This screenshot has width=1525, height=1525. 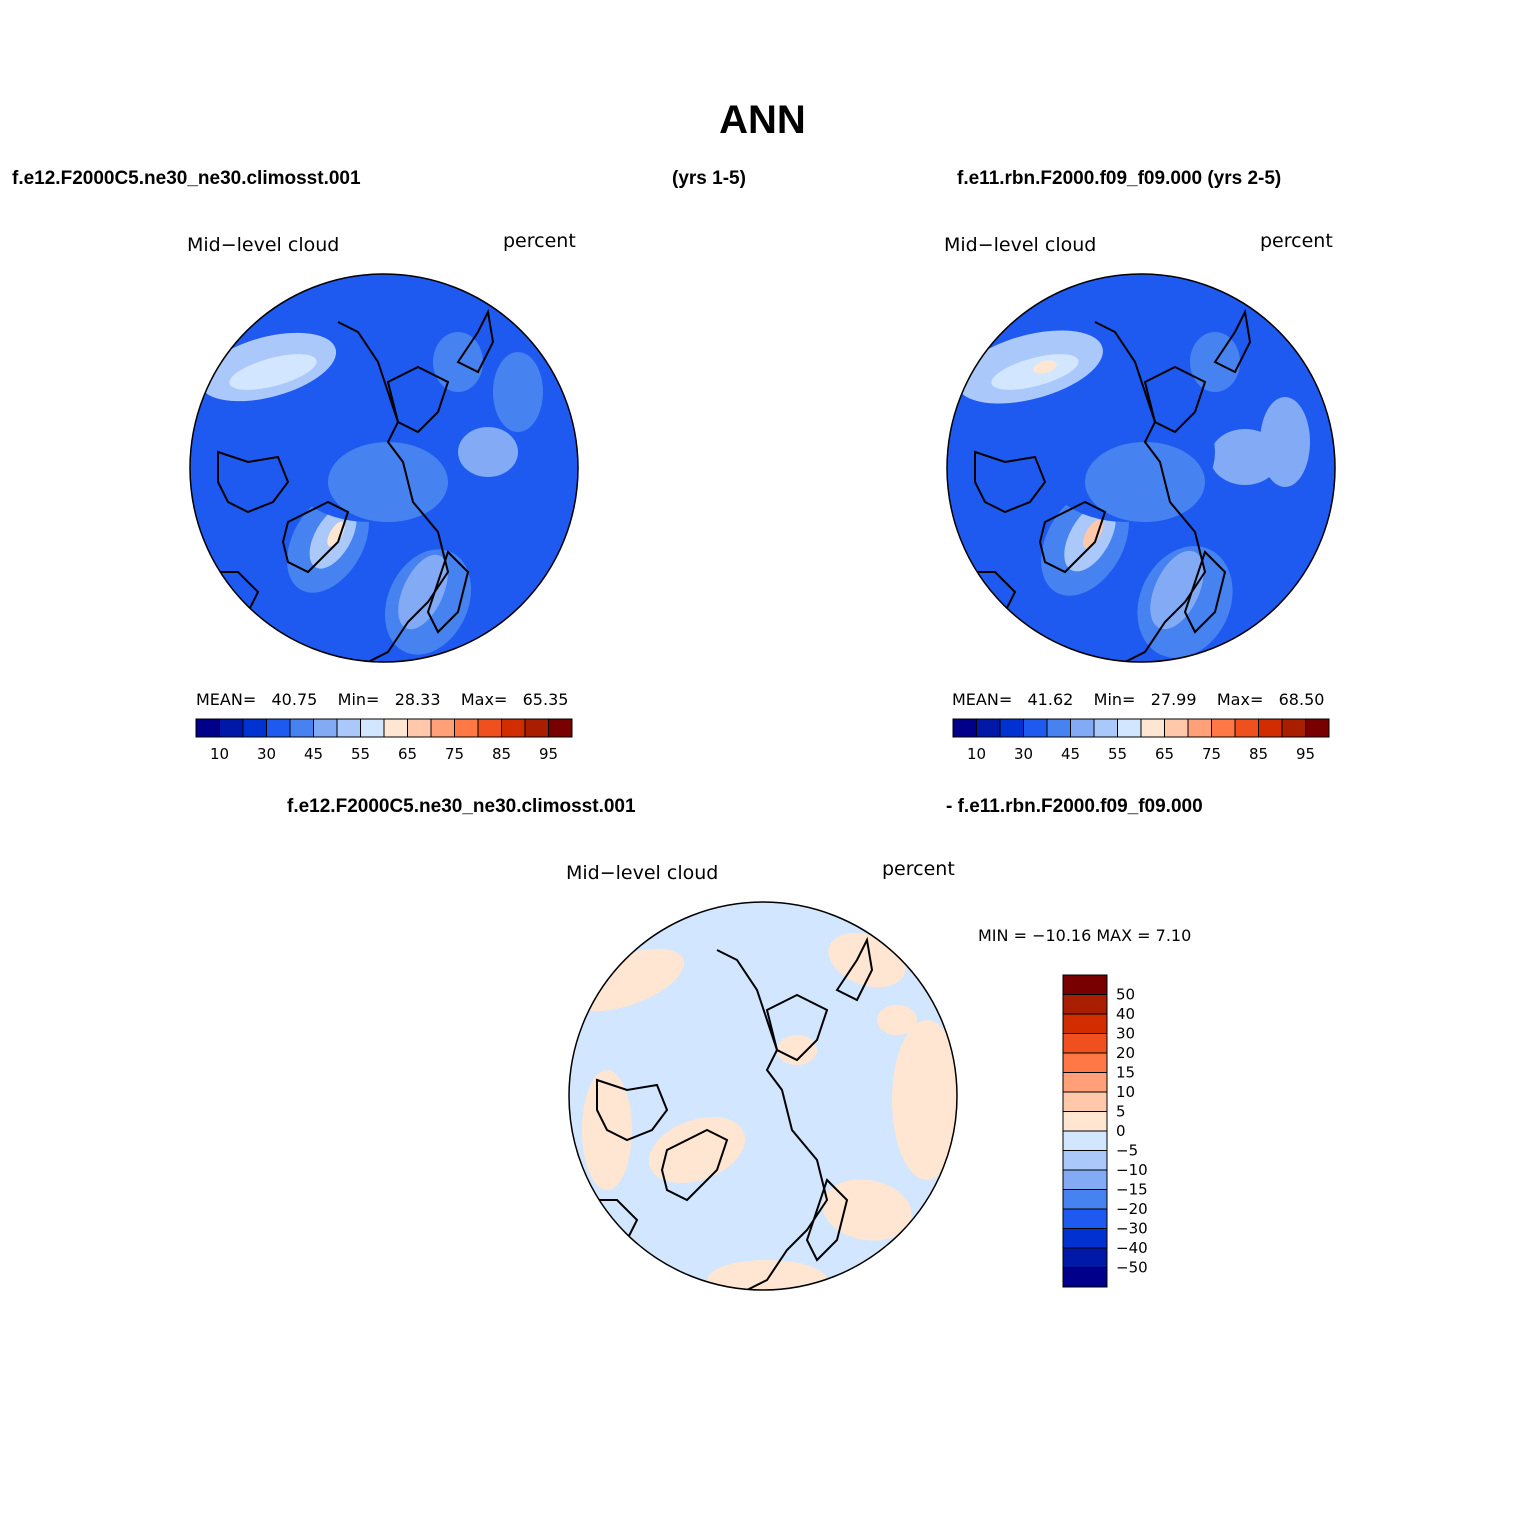 What do you see at coordinates (1125, 995) in the screenshot?
I see `colorbar-label: 50` at bounding box center [1125, 995].